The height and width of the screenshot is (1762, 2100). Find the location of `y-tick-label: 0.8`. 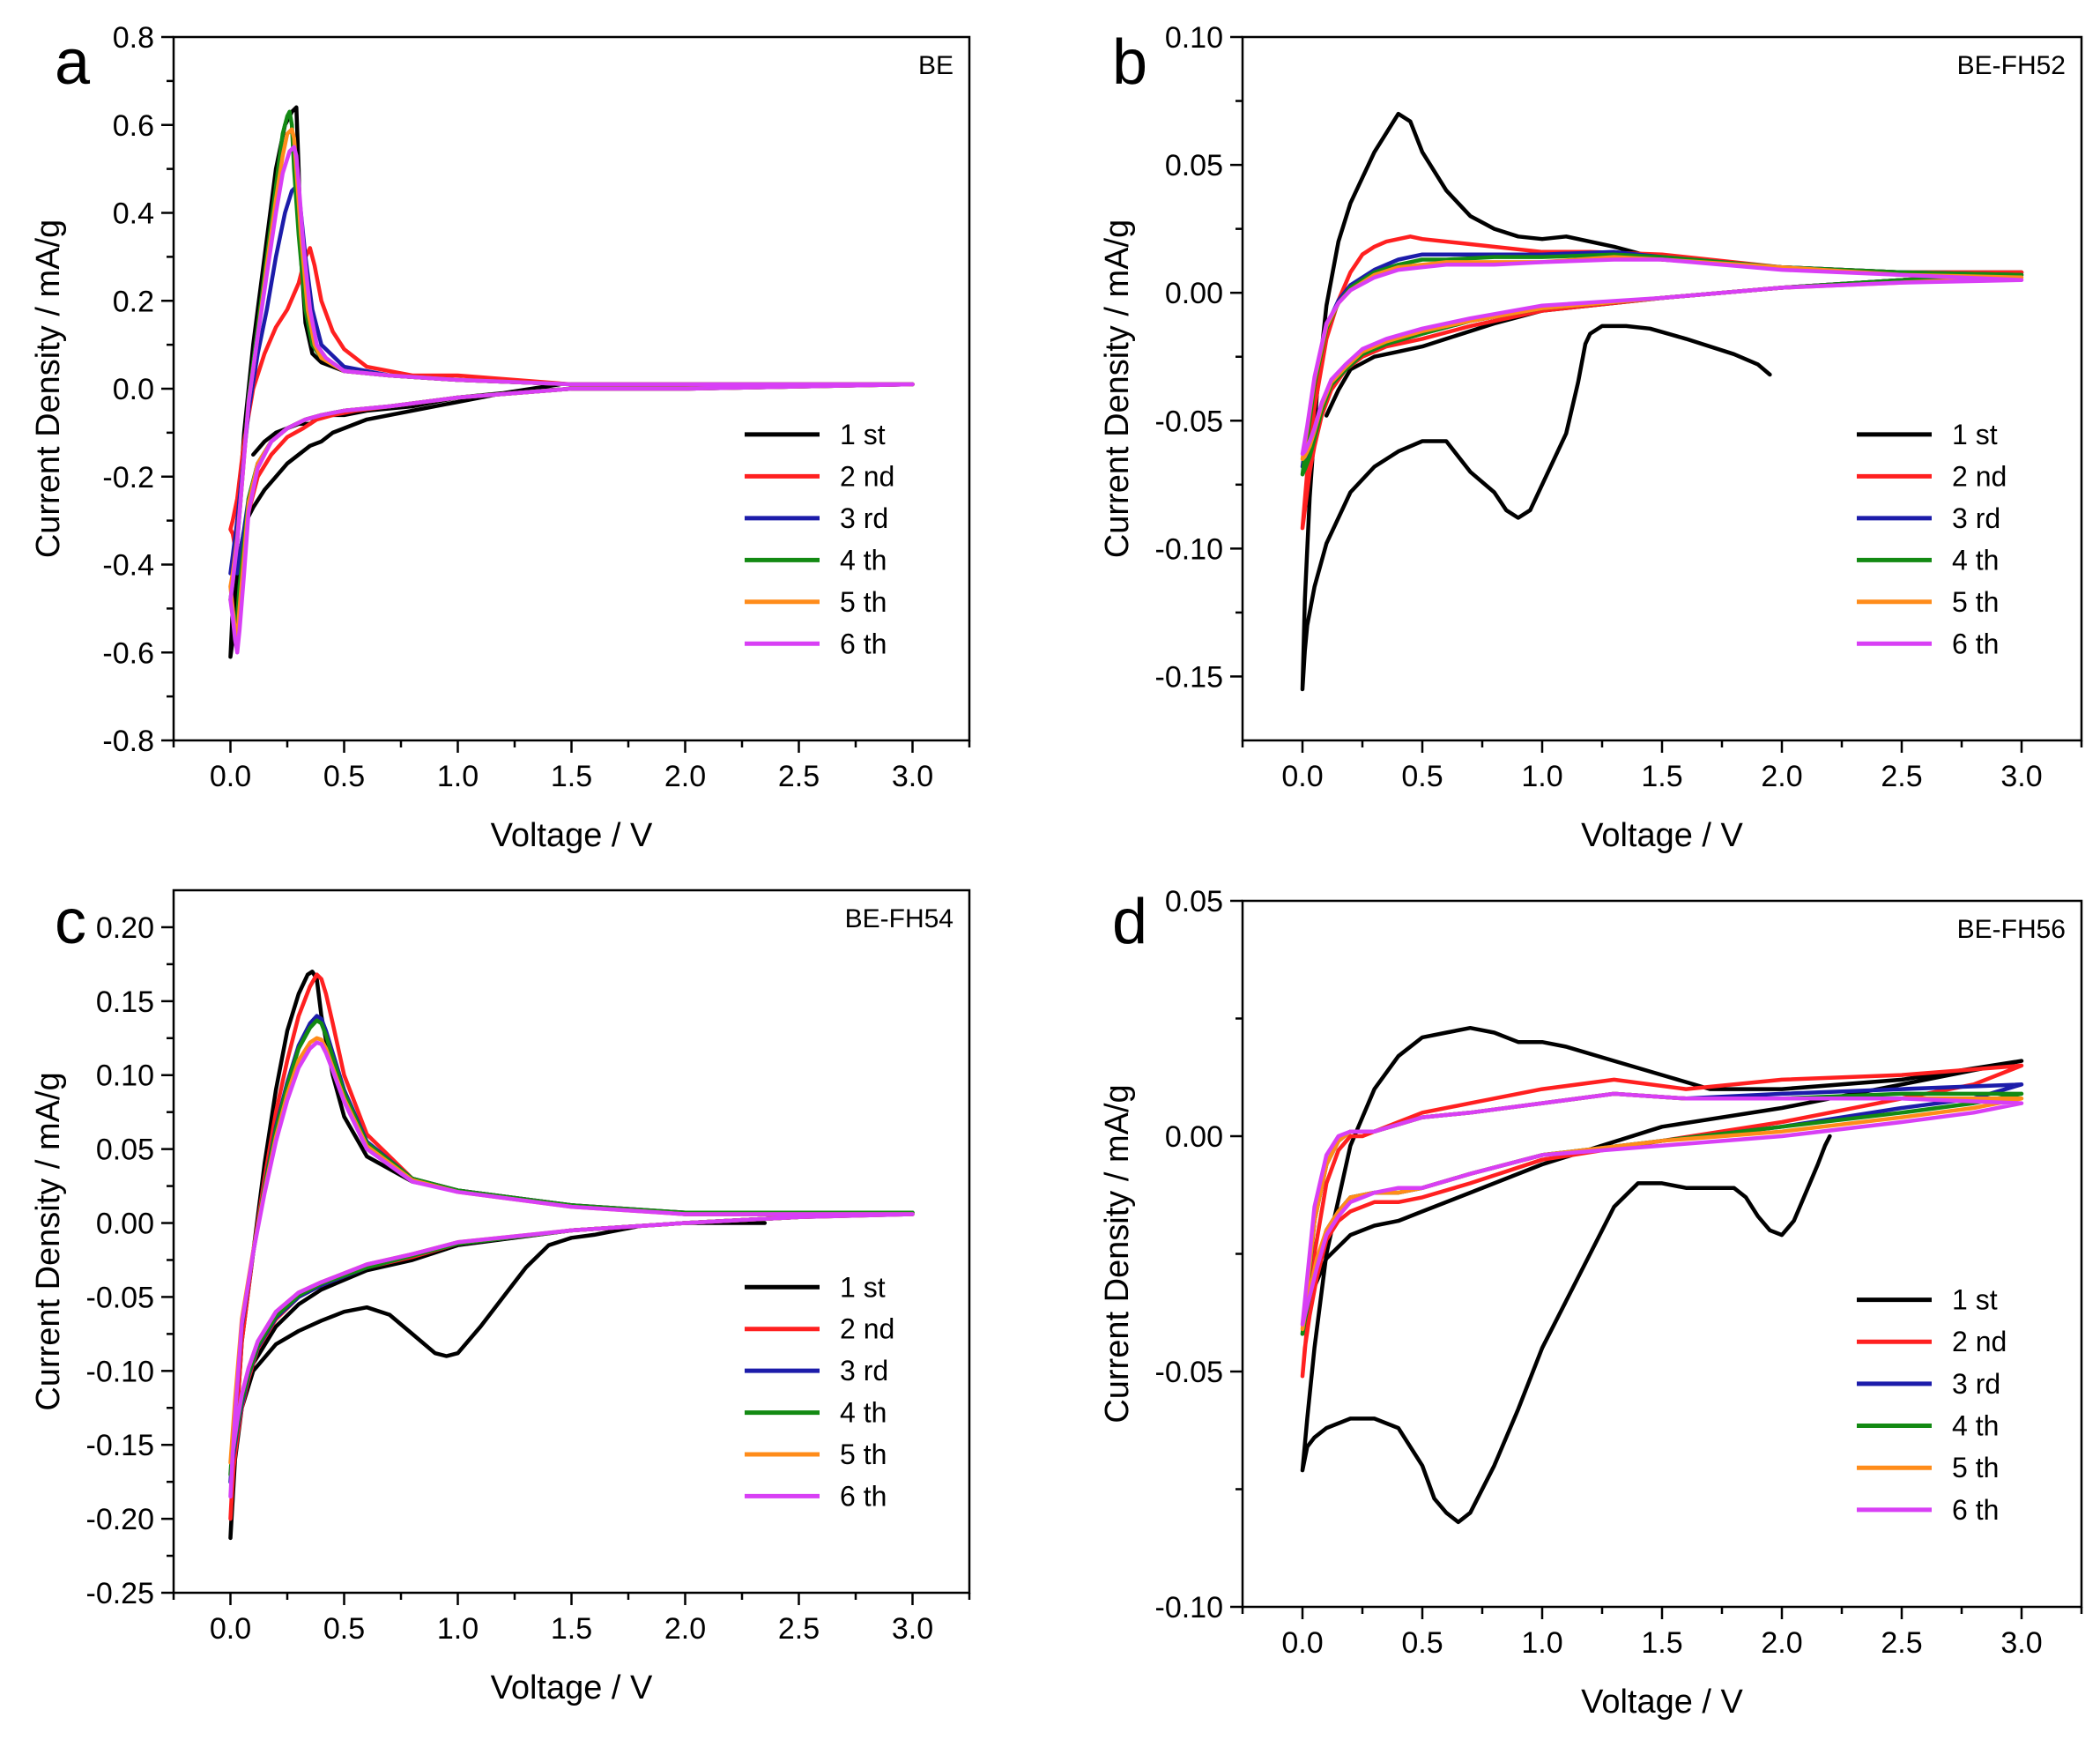

y-tick-label: 0.8 is located at coordinates (133, 38).